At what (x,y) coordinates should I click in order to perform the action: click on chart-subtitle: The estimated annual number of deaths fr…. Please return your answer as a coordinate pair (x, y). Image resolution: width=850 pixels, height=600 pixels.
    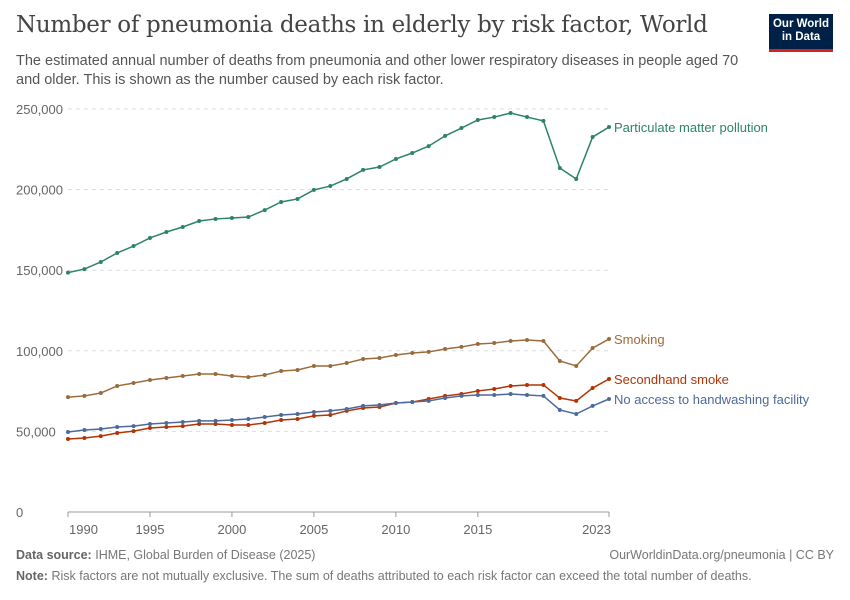
    Looking at the image, I should click on (377, 70).